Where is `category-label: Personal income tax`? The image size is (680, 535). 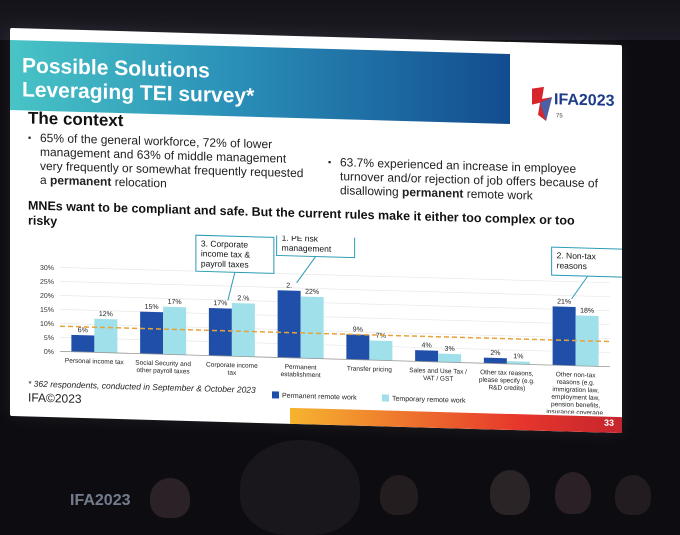 category-label: Personal income tax is located at coordinates (95, 362).